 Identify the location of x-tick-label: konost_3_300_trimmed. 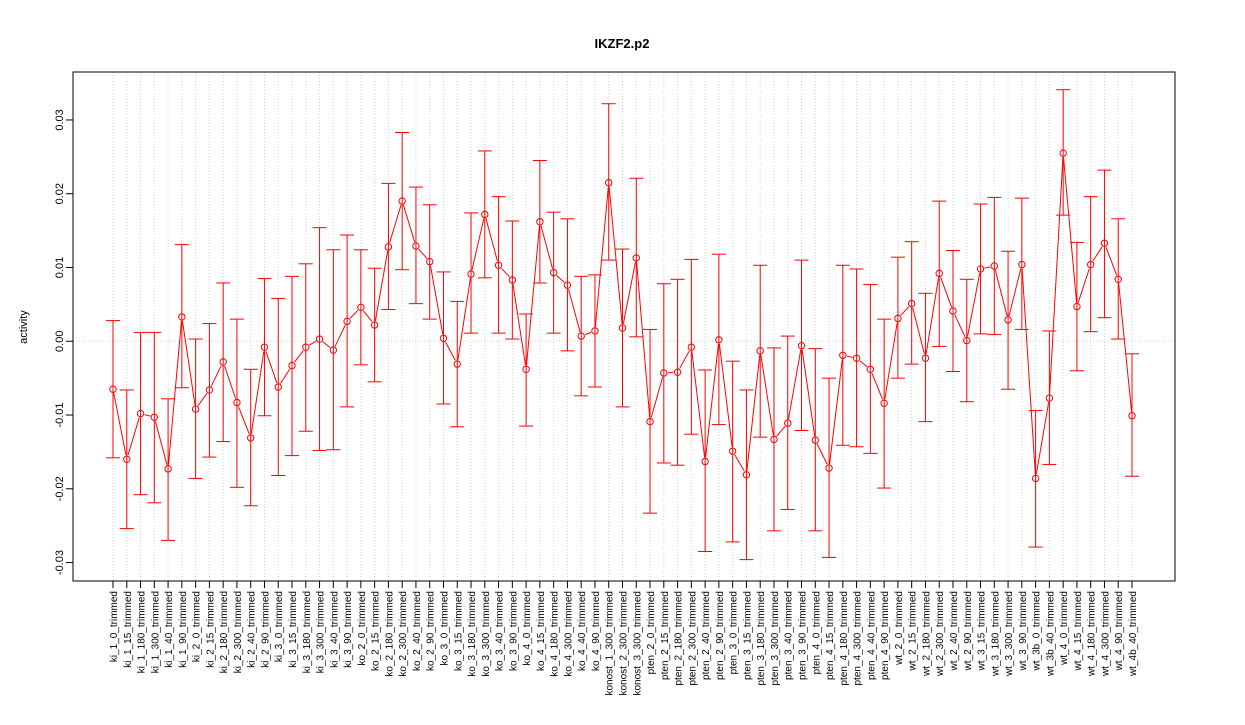
(637, 643).